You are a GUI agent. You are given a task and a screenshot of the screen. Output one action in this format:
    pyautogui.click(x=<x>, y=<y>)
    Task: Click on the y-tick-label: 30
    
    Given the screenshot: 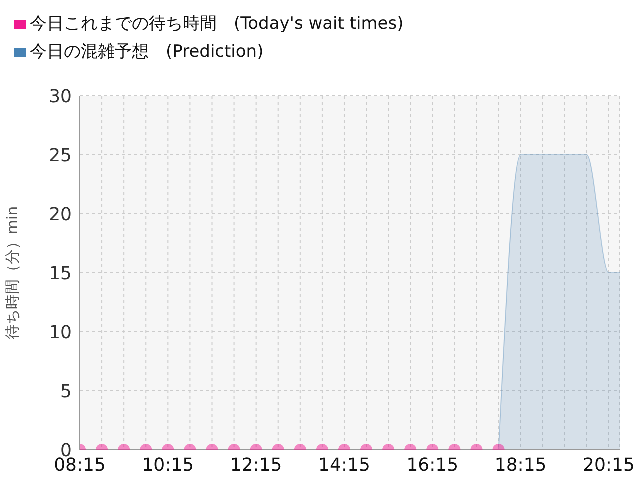 What is the action you would take?
    pyautogui.click(x=60, y=97)
    